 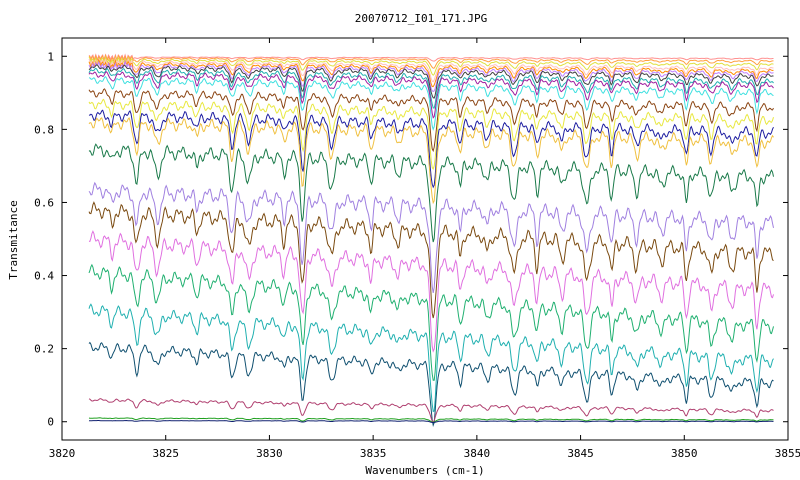 What do you see at coordinates (269, 453) in the screenshot?
I see `x-tick-label: 3830` at bounding box center [269, 453].